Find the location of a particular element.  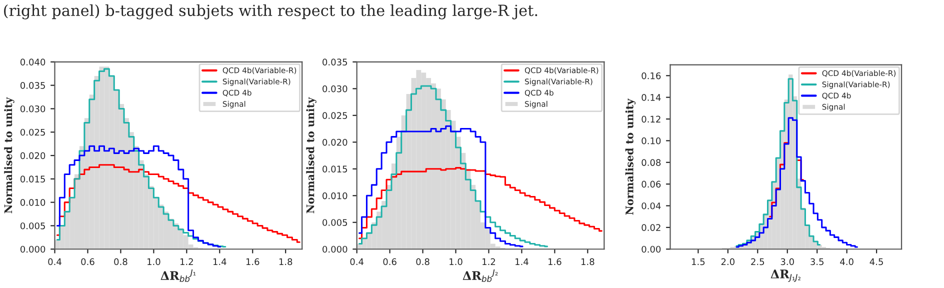

x-tick-label: 4.0 is located at coordinates (847, 262).